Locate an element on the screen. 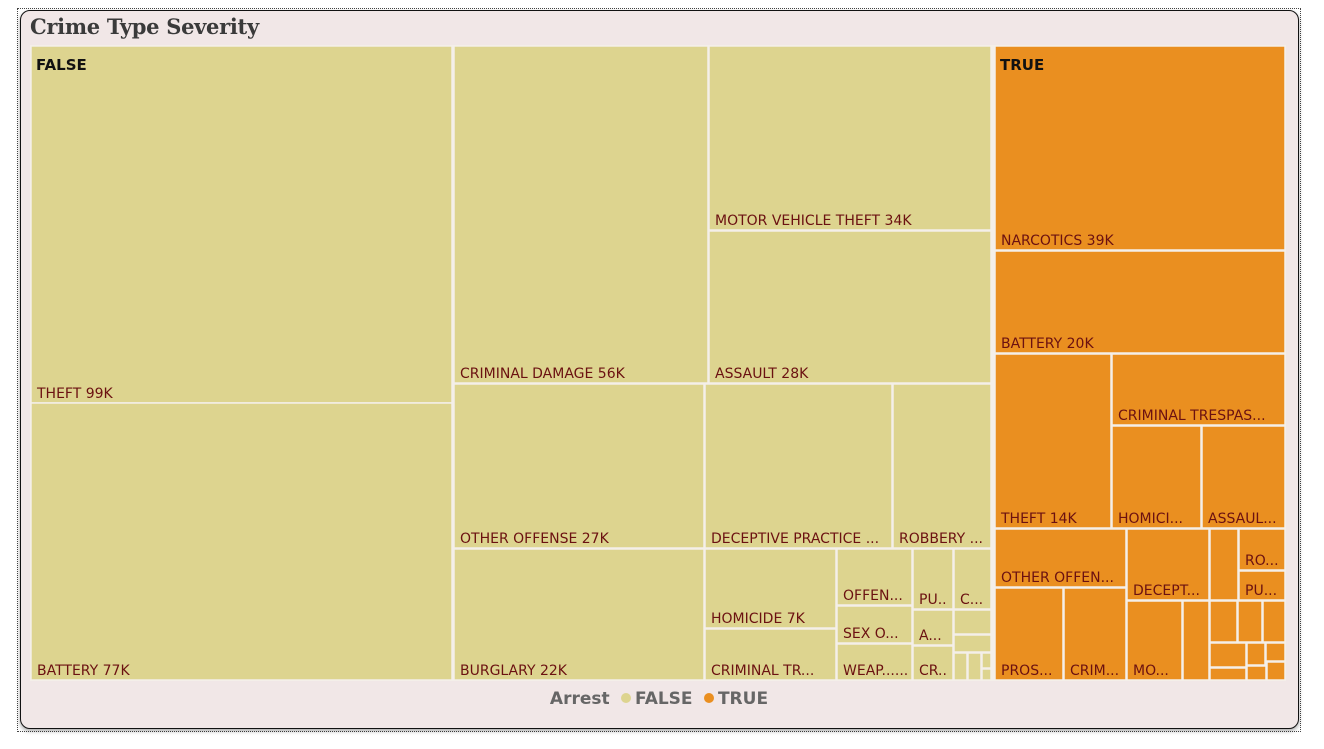 This screenshot has height=749, width=1324. treemap-cell-label: PU.. is located at coordinates (933, 600).